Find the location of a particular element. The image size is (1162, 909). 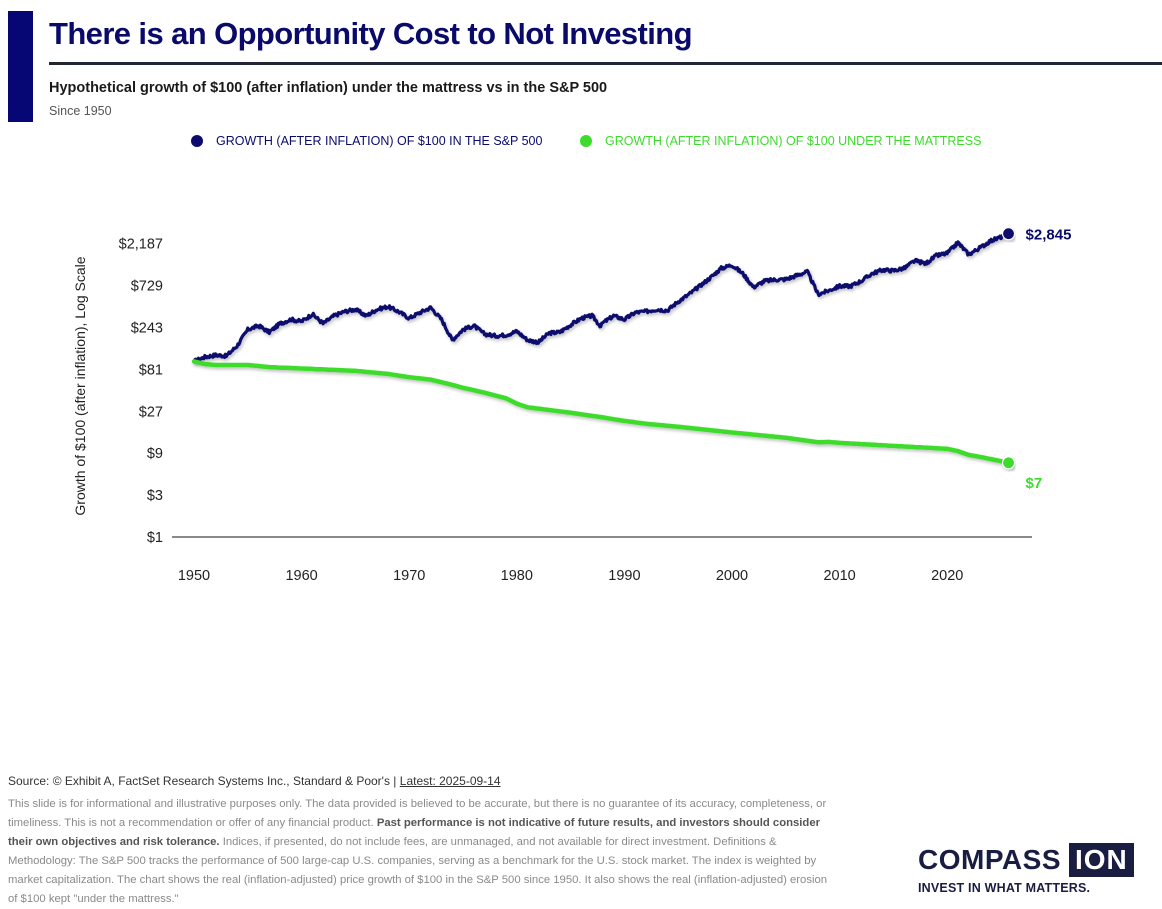

x-tick-label: 2020 is located at coordinates (947, 576).